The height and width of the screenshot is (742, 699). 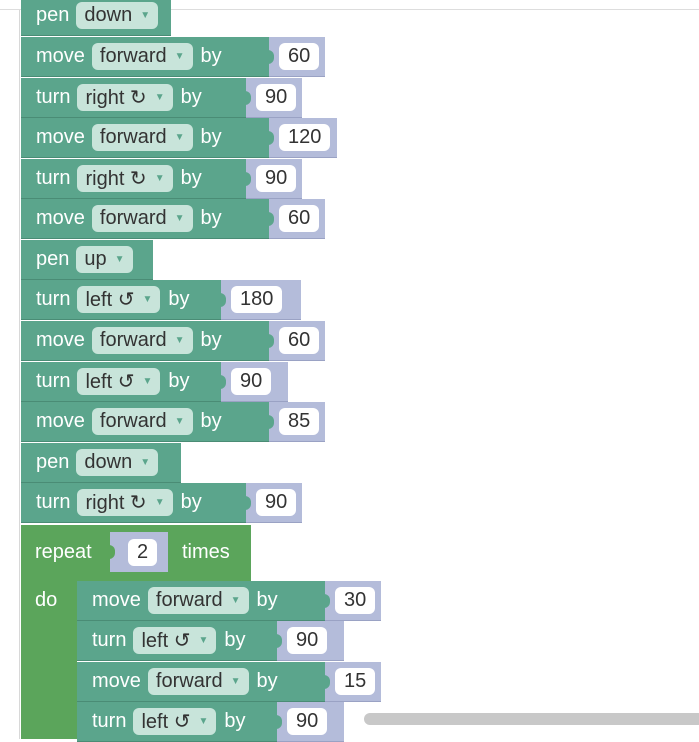 What do you see at coordinates (257, 299) in the screenshot?
I see `number-field: 180` at bounding box center [257, 299].